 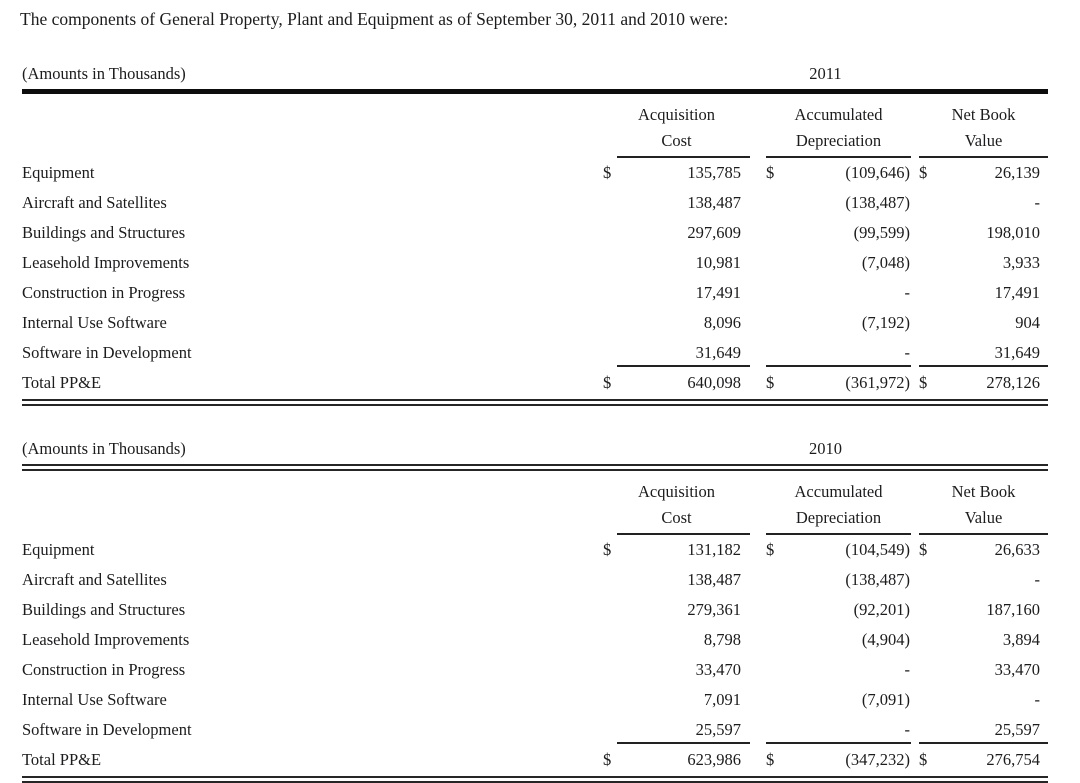 I want to click on net-book-value-cell: 187,160, so click(x=983, y=610).